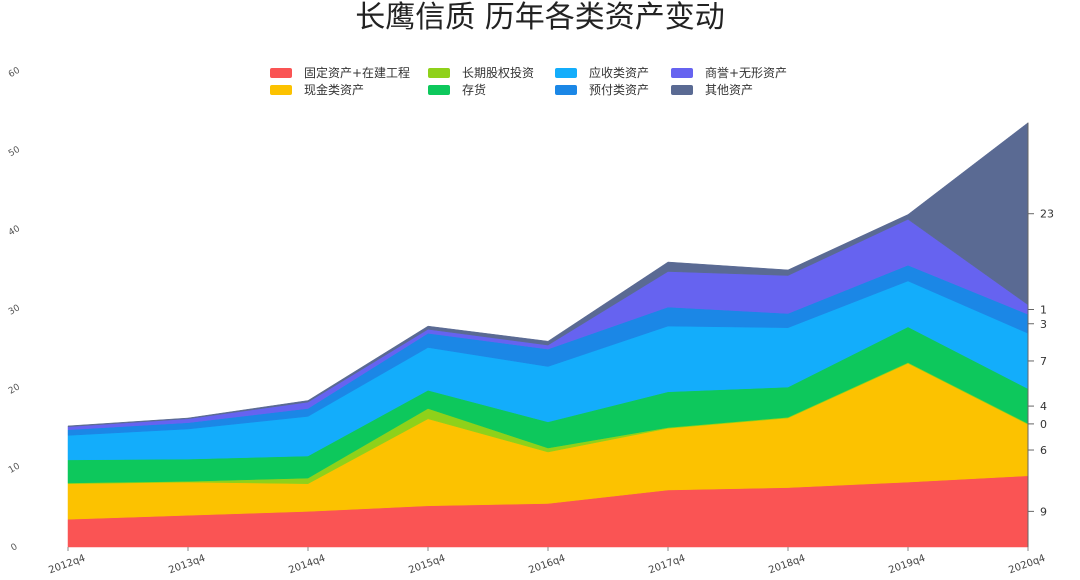 The width and height of the screenshot is (1080, 580). I want to click on right-value-labels: 9 6 0 4 7 31 23, so click(1040, 334).